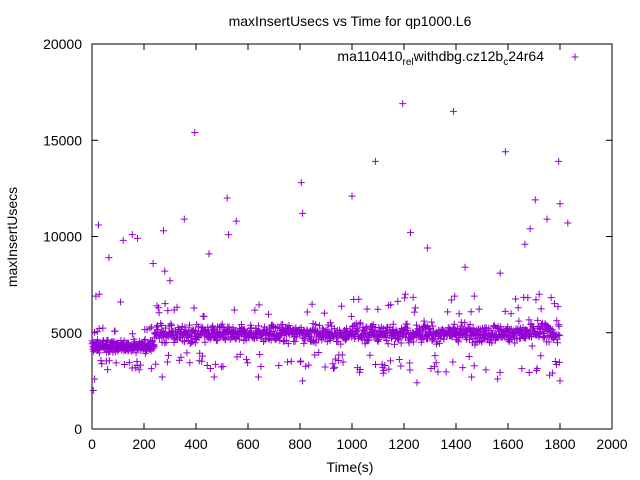 This screenshot has width=640, height=480. What do you see at coordinates (350, 21) in the screenshot?
I see `chart-title: maxInsertUsecs vs Time for qp1000.L6` at bounding box center [350, 21].